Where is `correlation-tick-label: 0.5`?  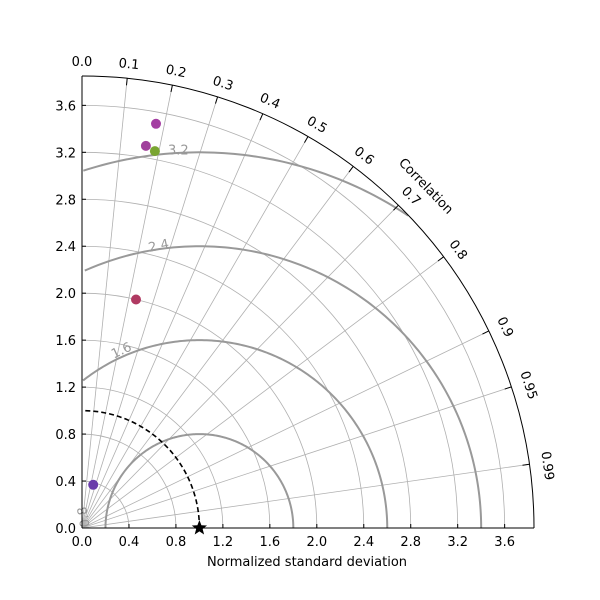
correlation-tick-label: 0.5 is located at coordinates (316, 125).